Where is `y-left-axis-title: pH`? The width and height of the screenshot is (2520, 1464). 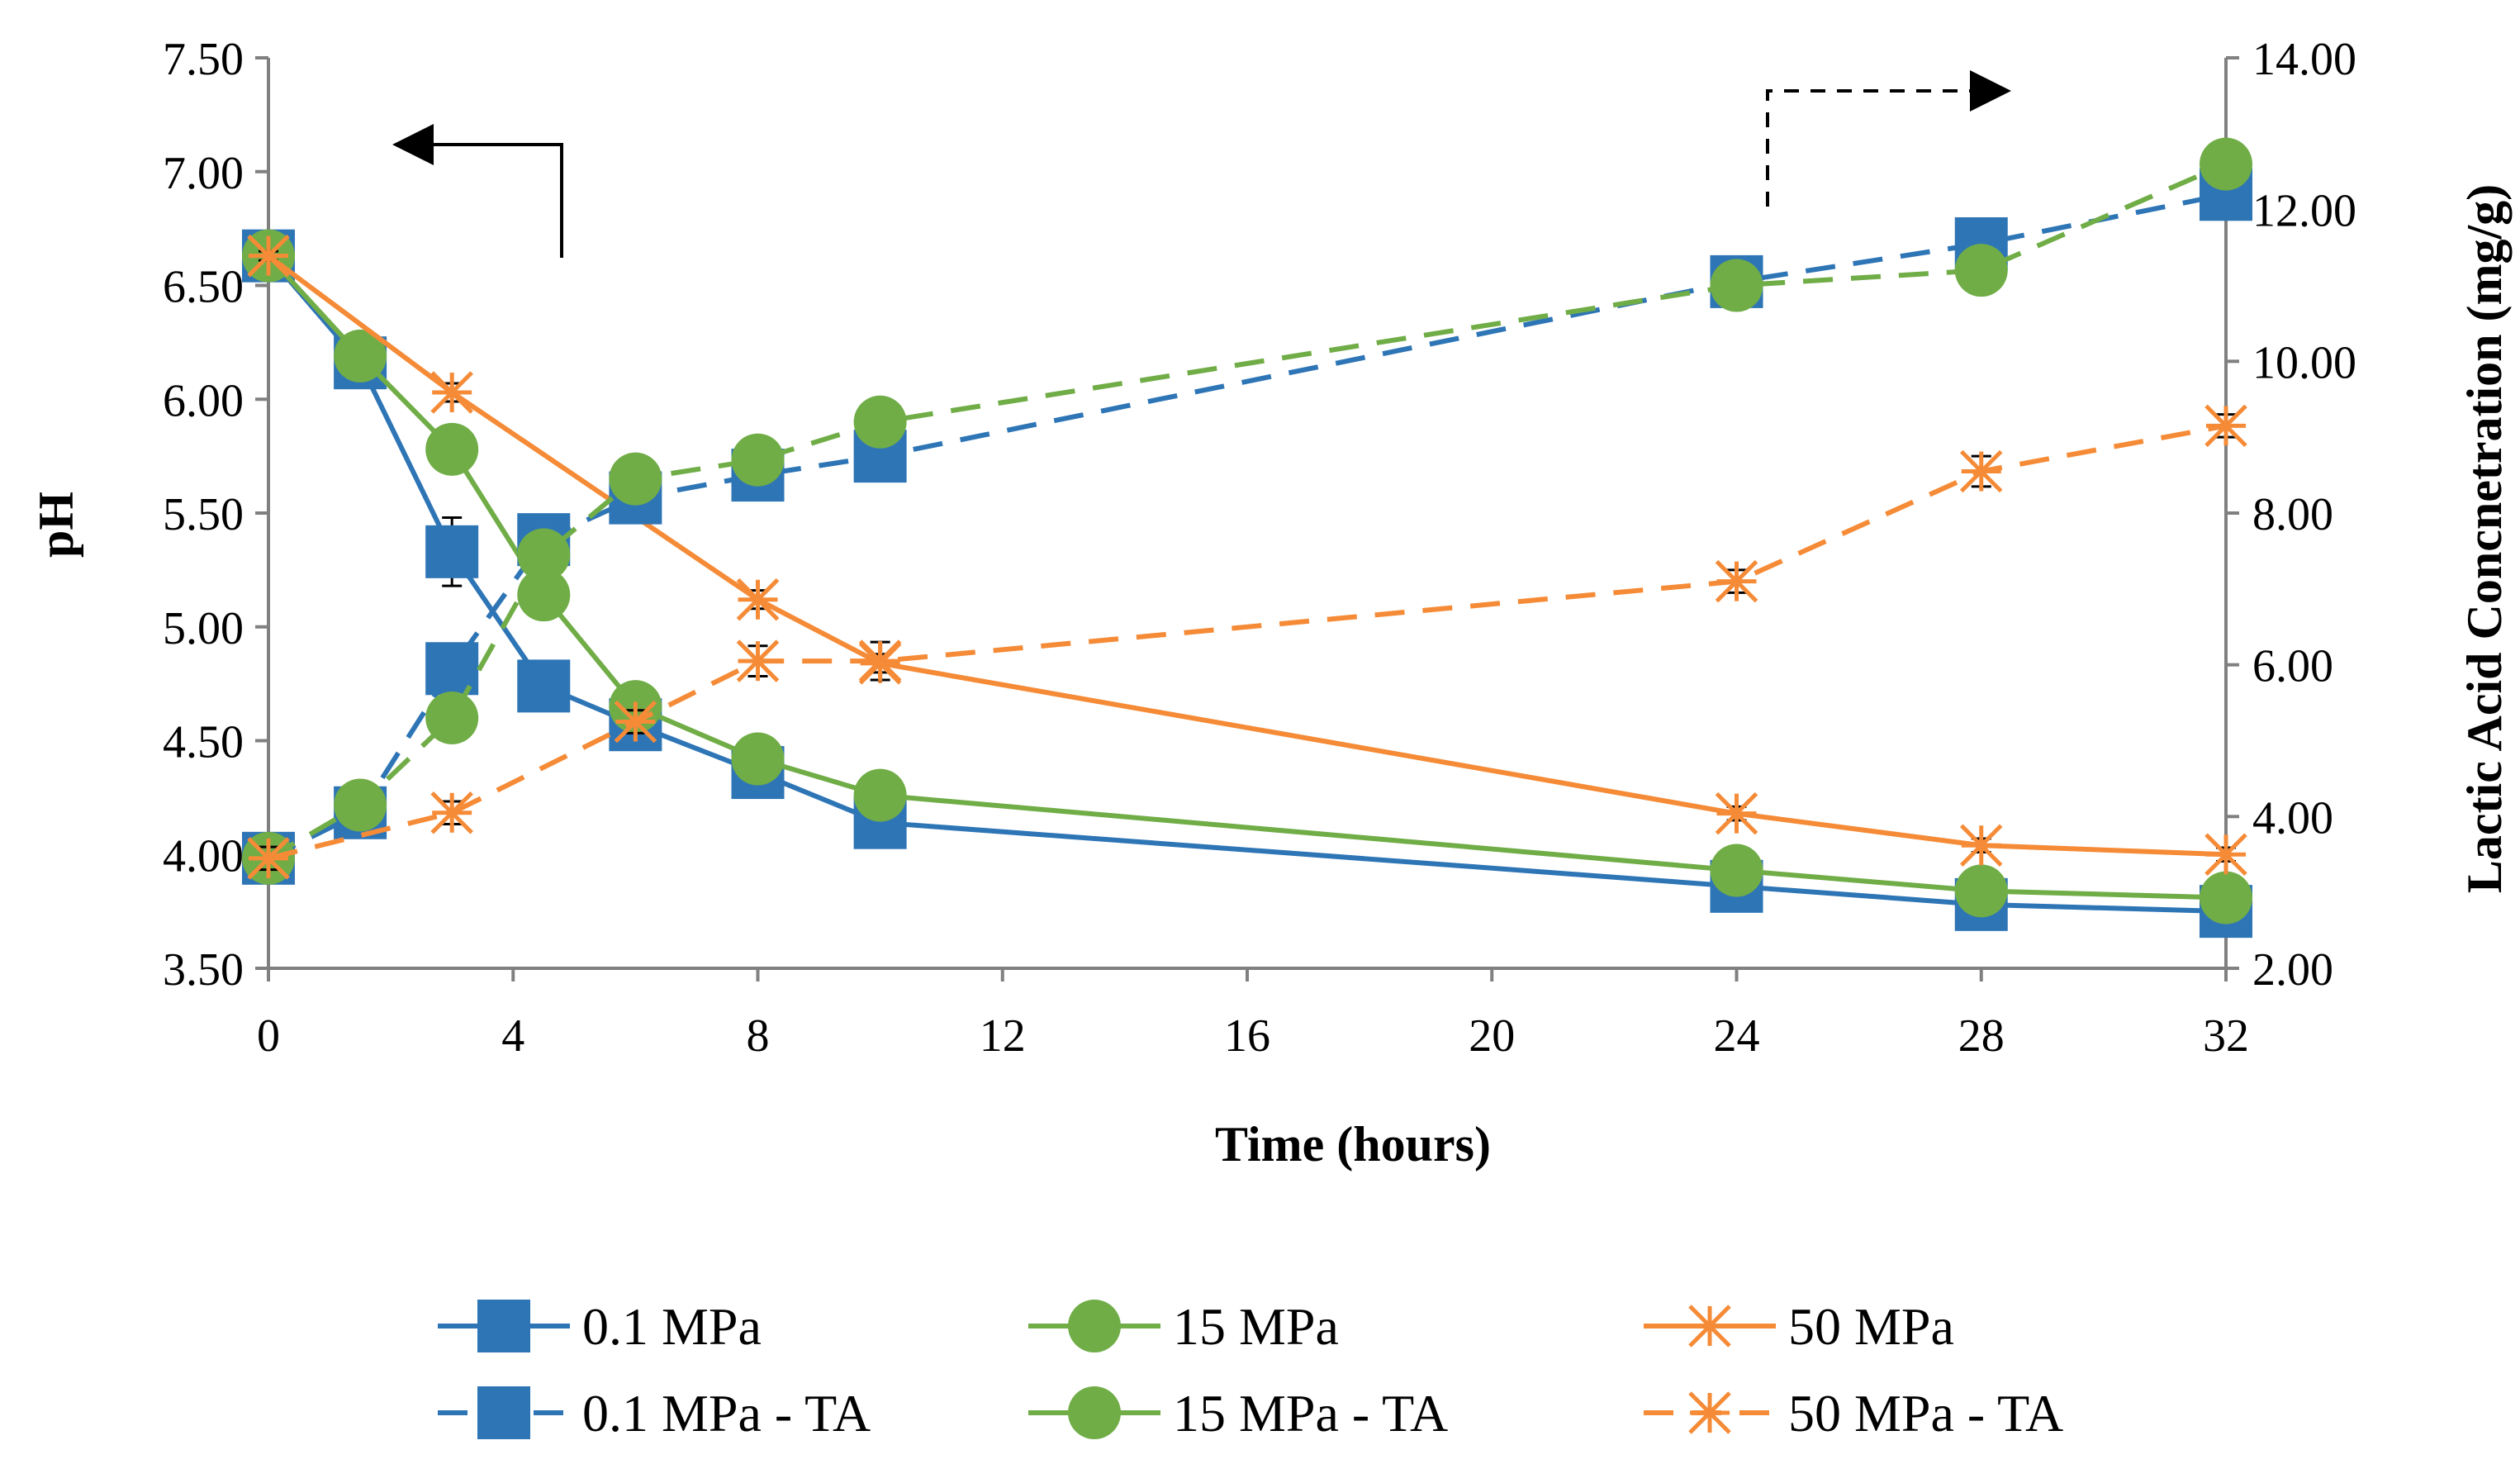 y-left-axis-title: pH is located at coordinates (56, 525).